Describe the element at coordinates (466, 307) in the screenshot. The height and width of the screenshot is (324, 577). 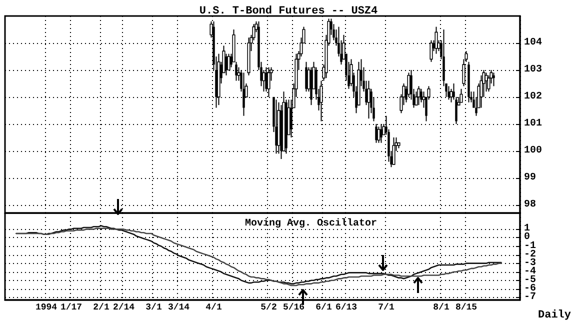
I see `x-tick-label: 8/15` at that location.